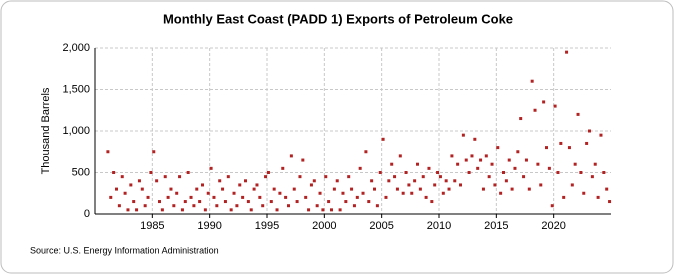  What do you see at coordinates (381, 226) in the screenshot?
I see `x-tick-label: 2005` at bounding box center [381, 226].